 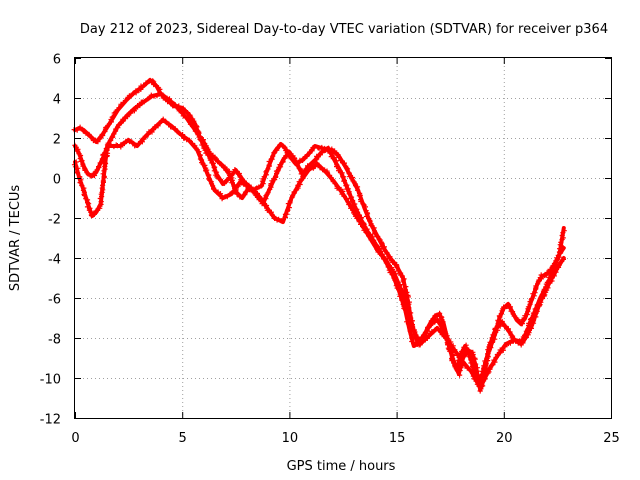 I want to click on y-tick-label: -8, so click(x=54, y=340).